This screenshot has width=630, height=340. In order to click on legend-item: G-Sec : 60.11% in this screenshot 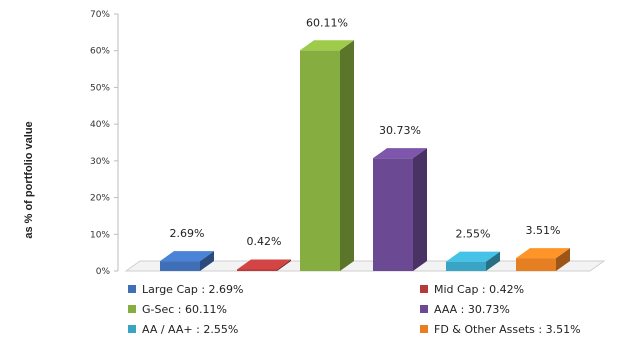, I will do `click(177, 309)`.